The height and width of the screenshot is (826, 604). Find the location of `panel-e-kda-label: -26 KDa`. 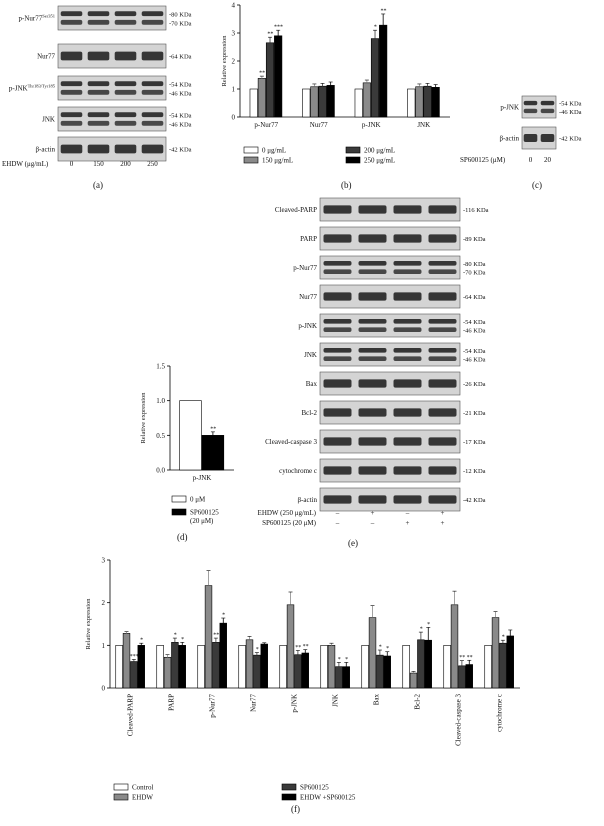

panel-e-kda-label: -26 KDa is located at coordinates (474, 384).